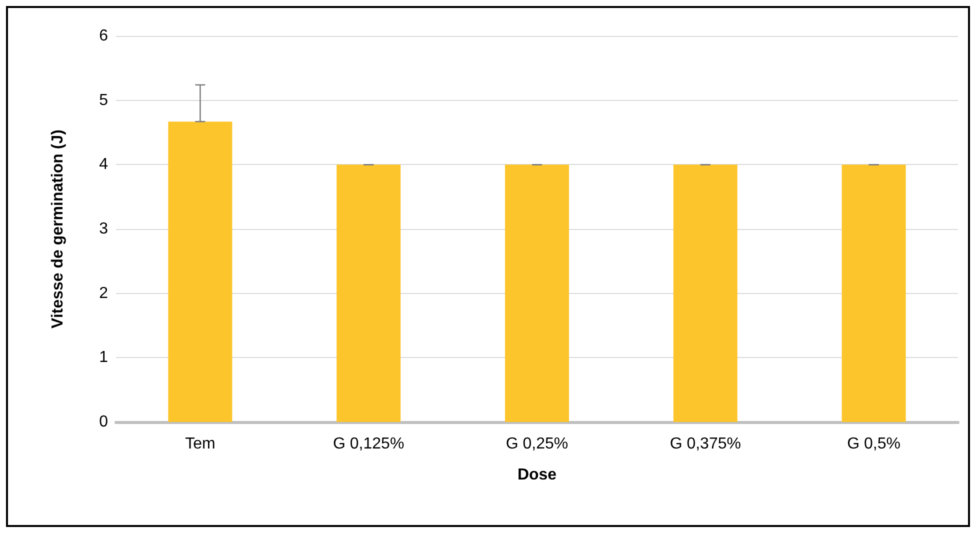  I want to click on x-axis-title: Dose, so click(537, 475).